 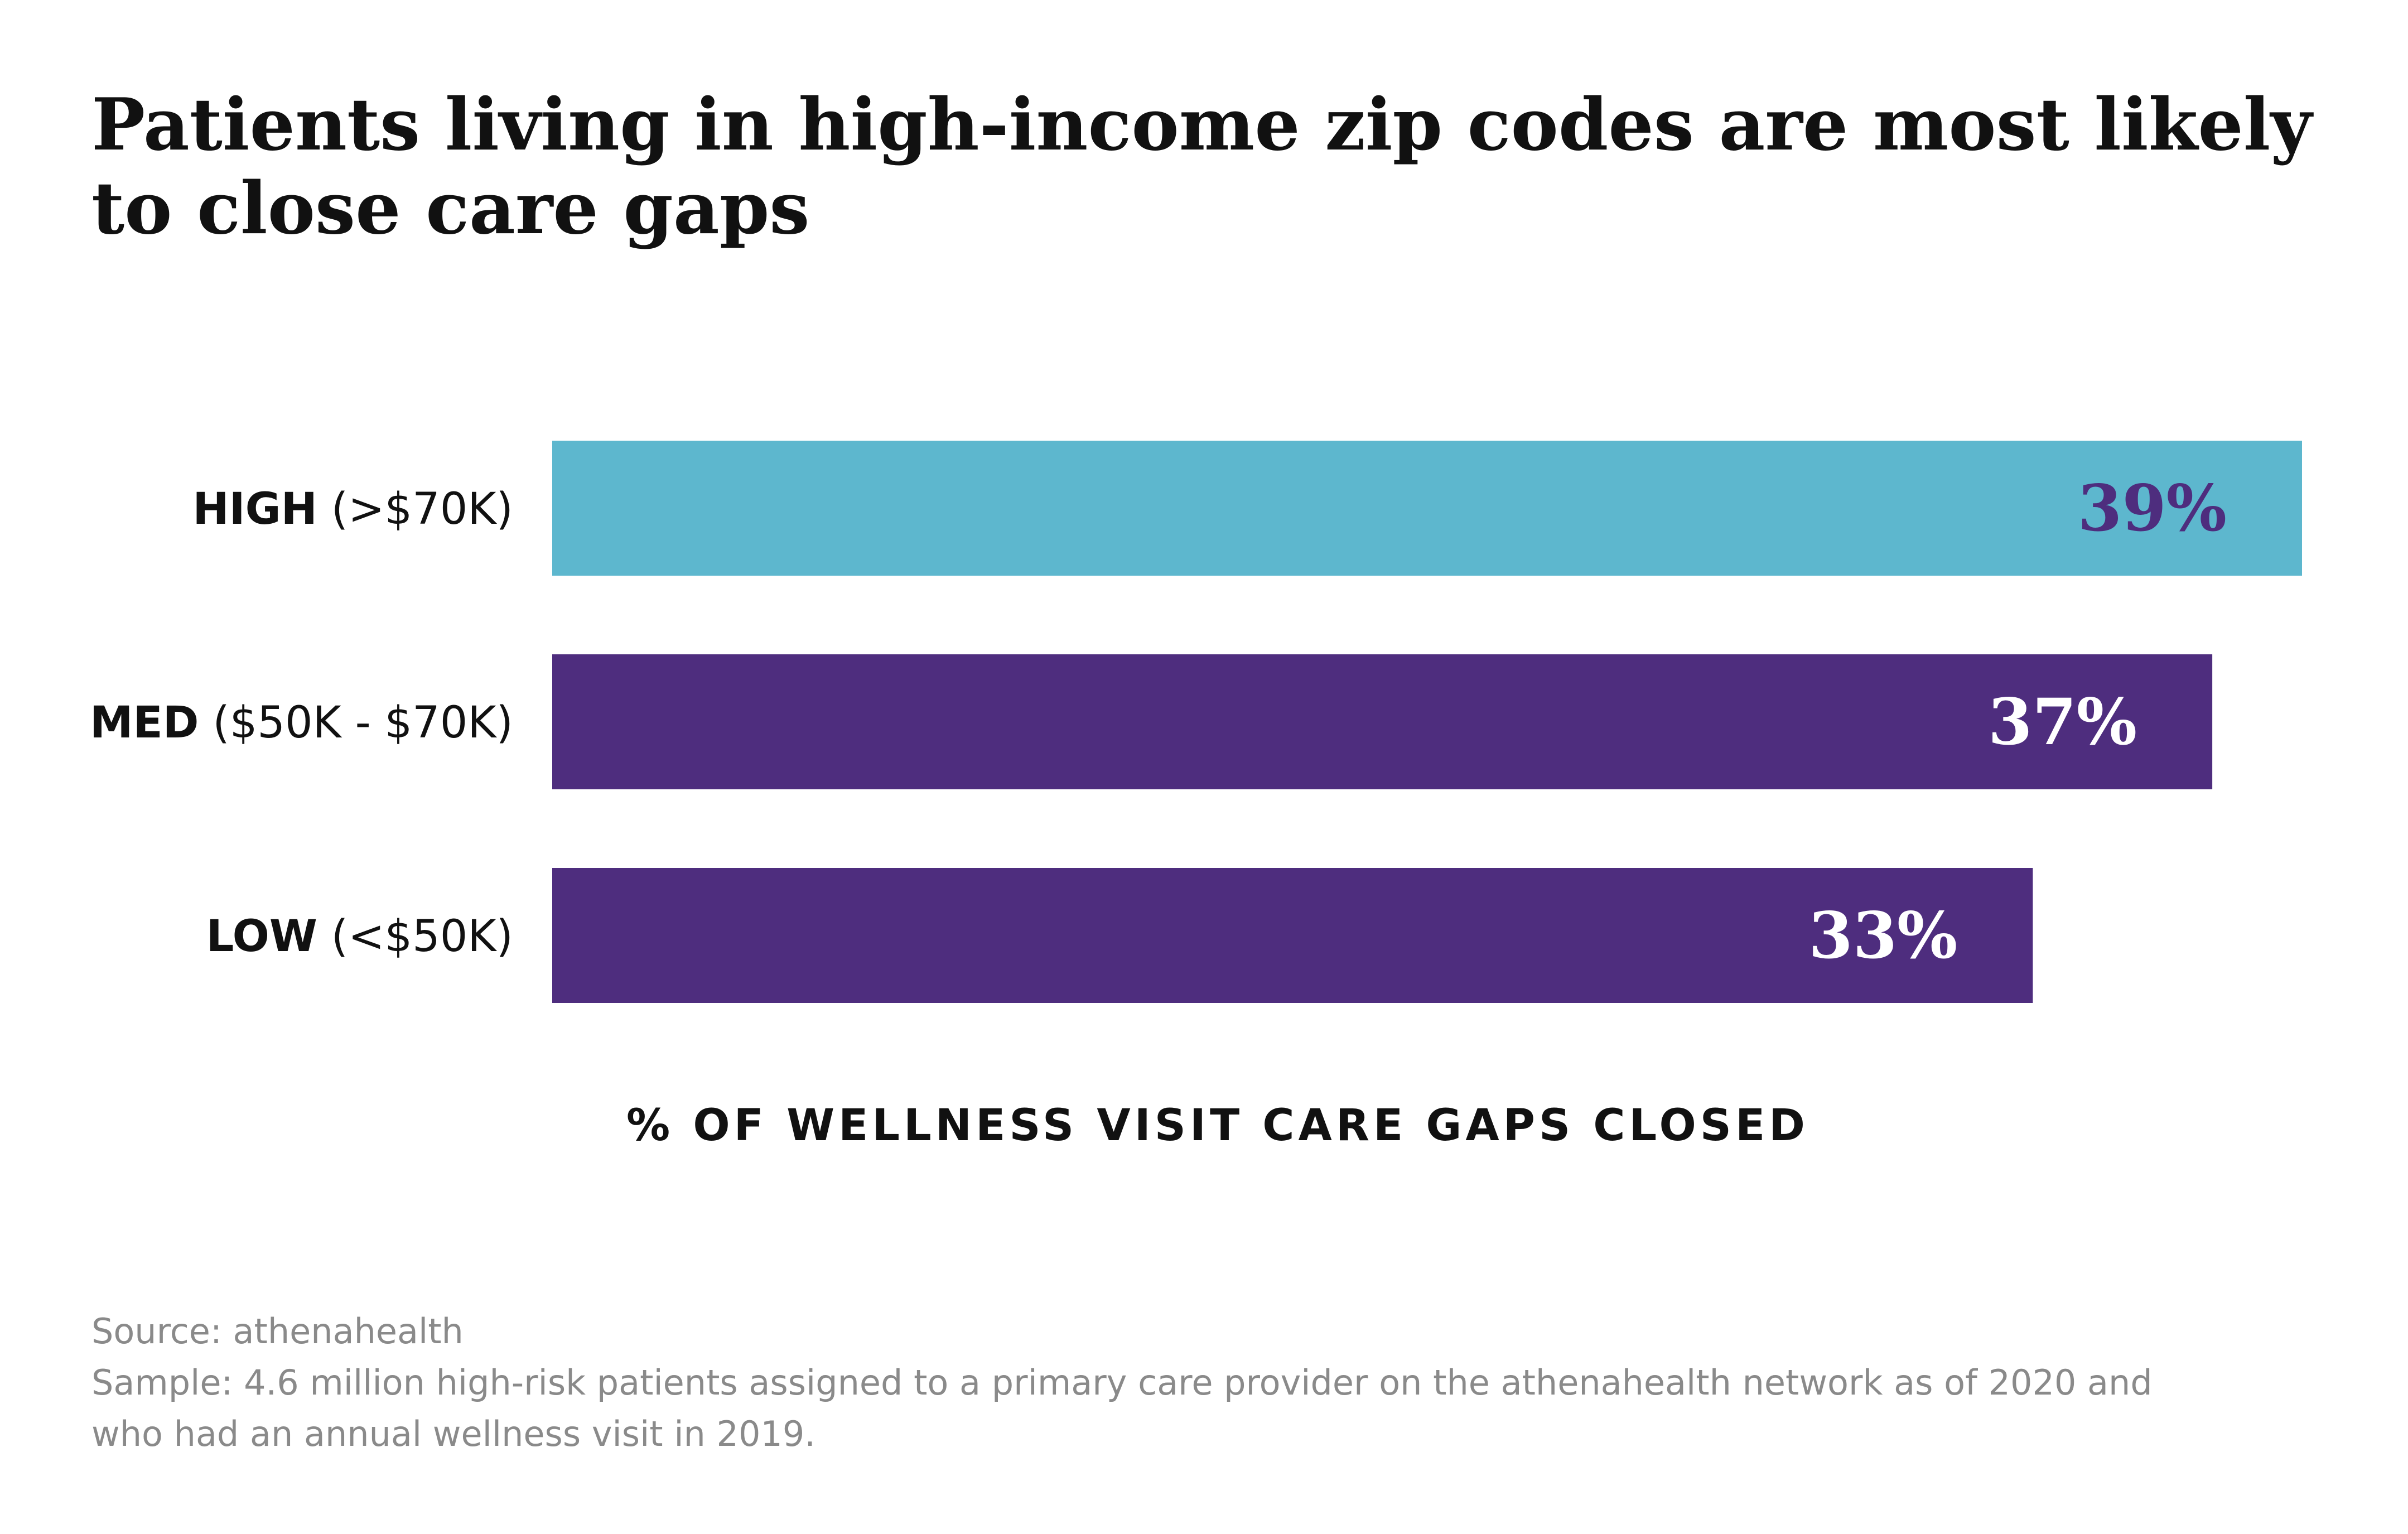 What do you see at coordinates (1882, 935) in the screenshot?
I see `bar-value-label: 33%` at bounding box center [1882, 935].